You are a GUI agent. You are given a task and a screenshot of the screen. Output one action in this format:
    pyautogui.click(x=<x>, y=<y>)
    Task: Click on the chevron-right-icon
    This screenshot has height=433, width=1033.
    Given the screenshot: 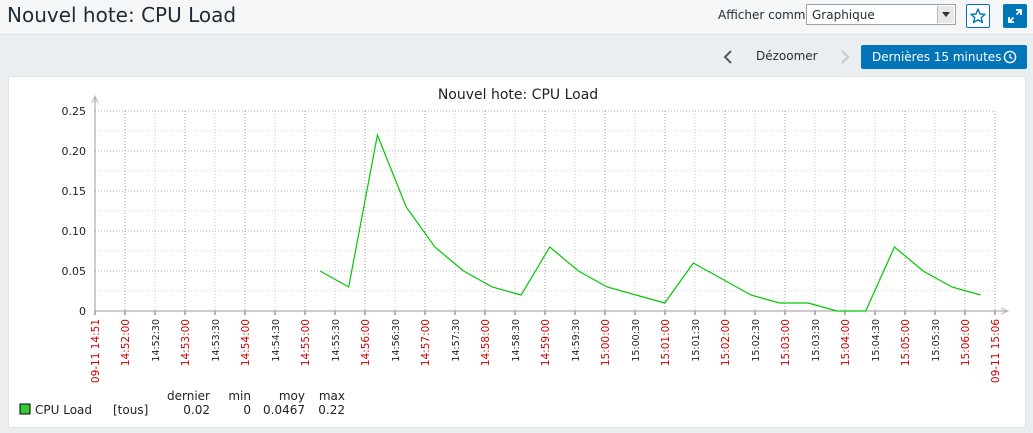 What is the action you would take?
    pyautogui.click(x=845, y=57)
    